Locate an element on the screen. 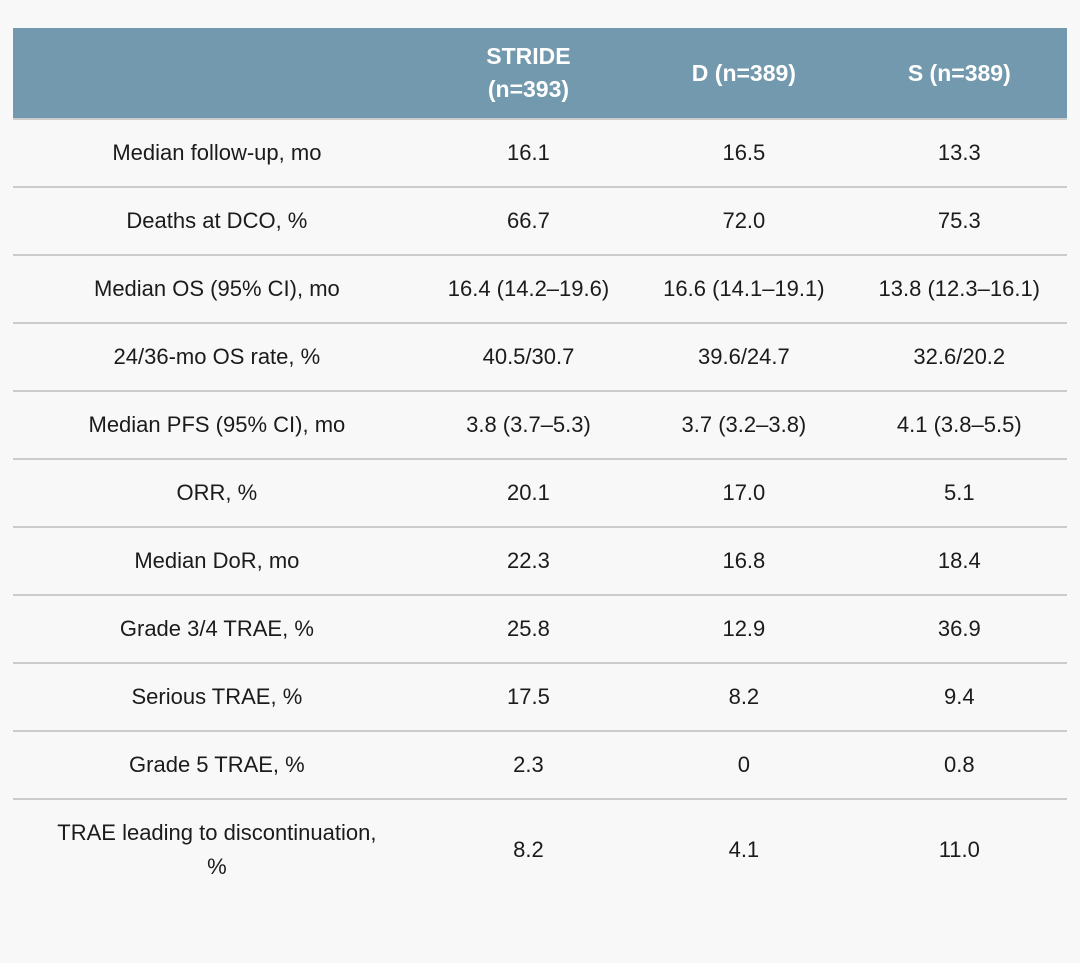 Image resolution: width=1080 pixels, height=963 pixels. row-value: 32.6/20.2 is located at coordinates (959, 356).